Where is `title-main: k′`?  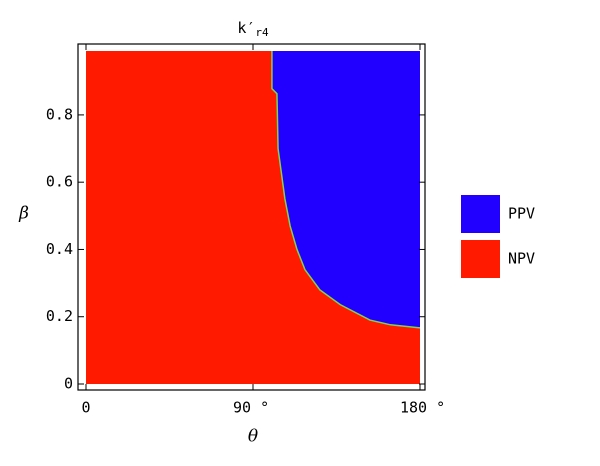 title-main: k′ is located at coordinates (246, 28).